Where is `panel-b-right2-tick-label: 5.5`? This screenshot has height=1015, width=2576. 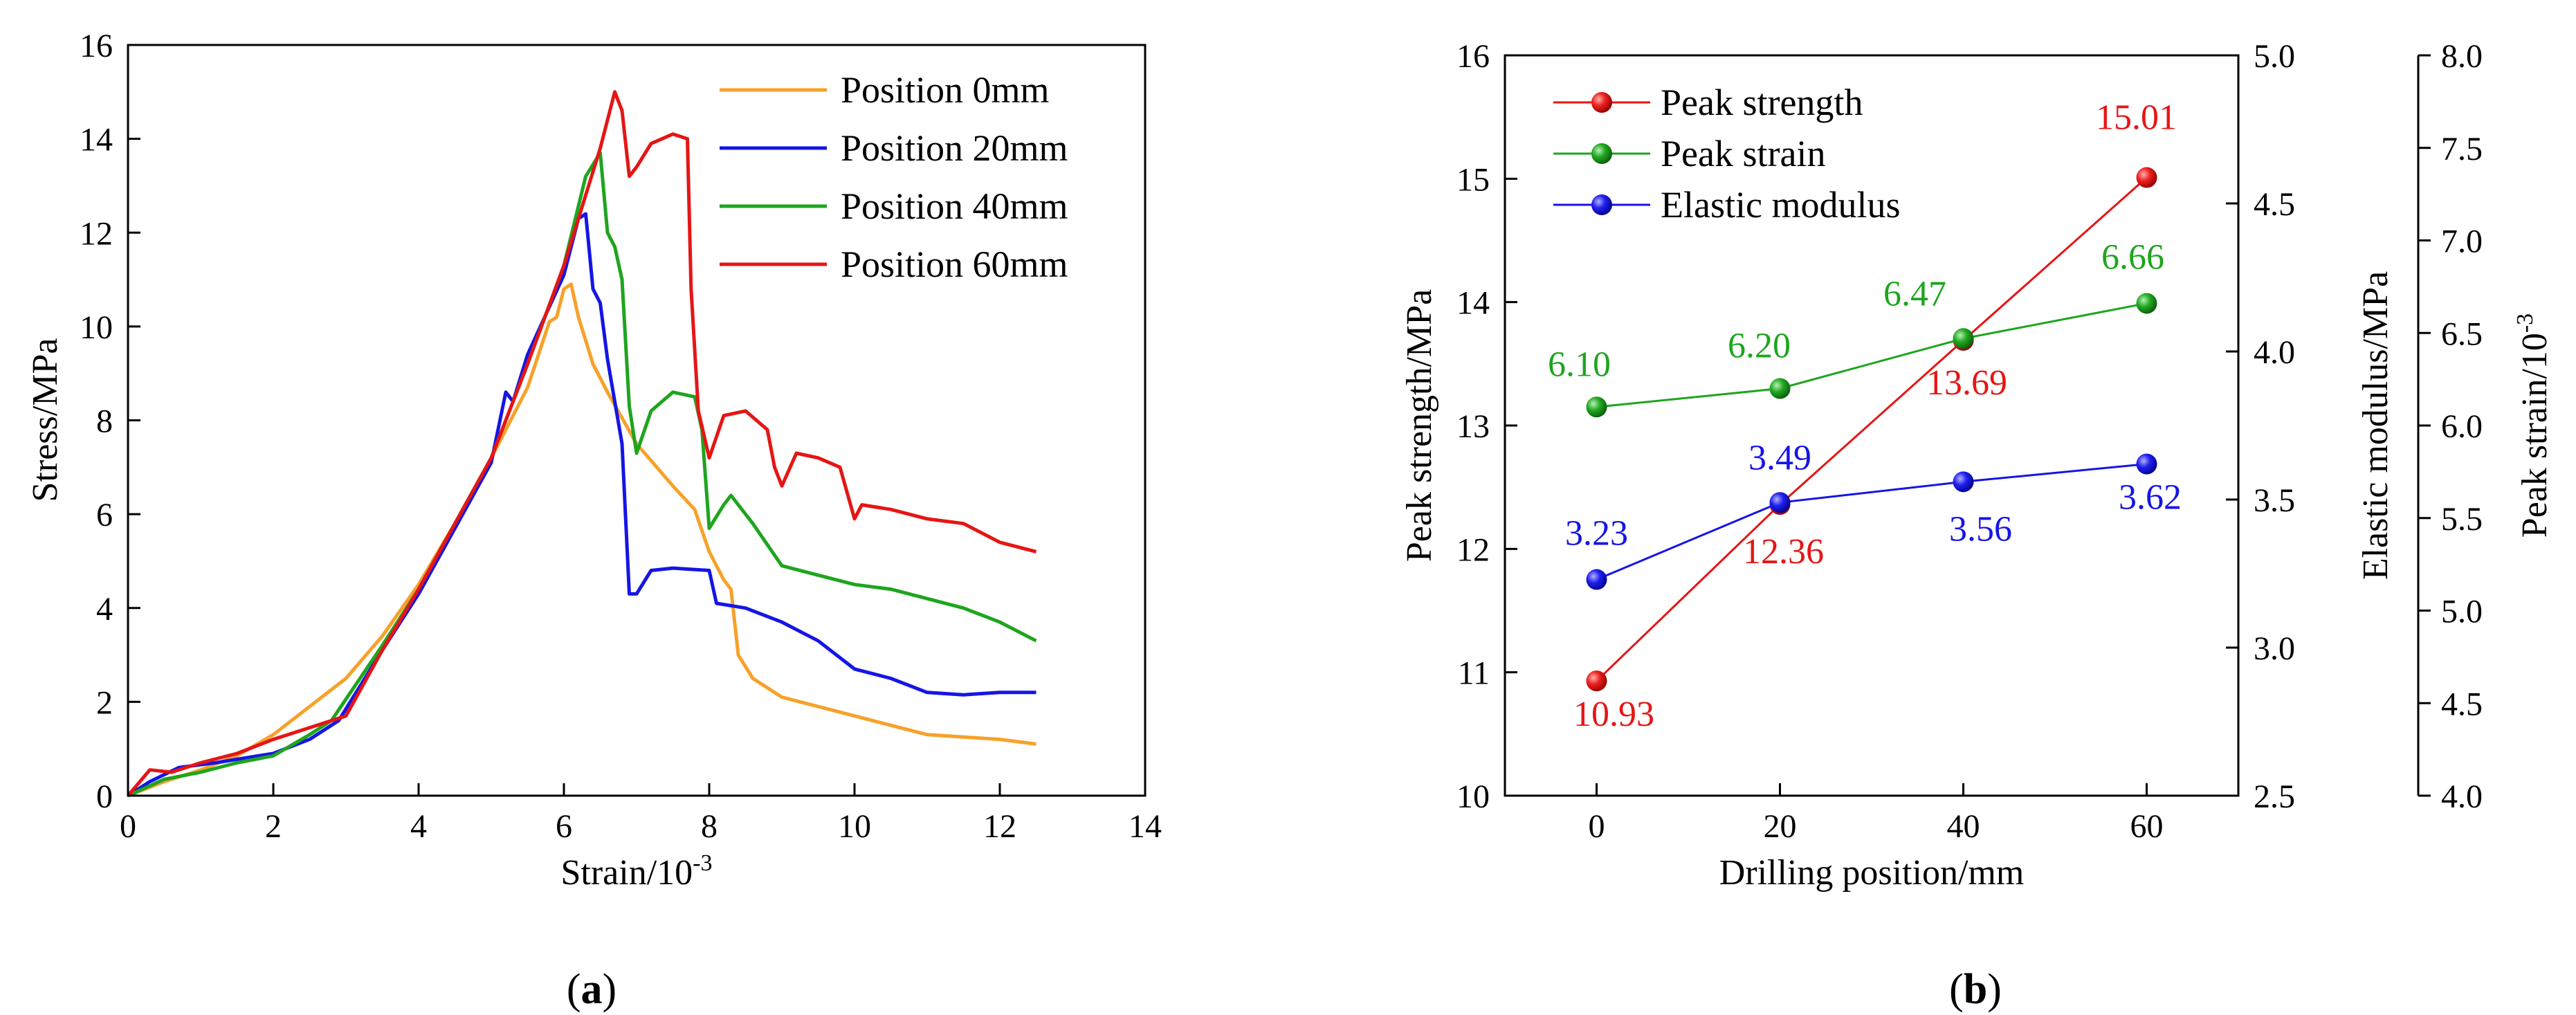 panel-b-right2-tick-label: 5.5 is located at coordinates (2462, 519).